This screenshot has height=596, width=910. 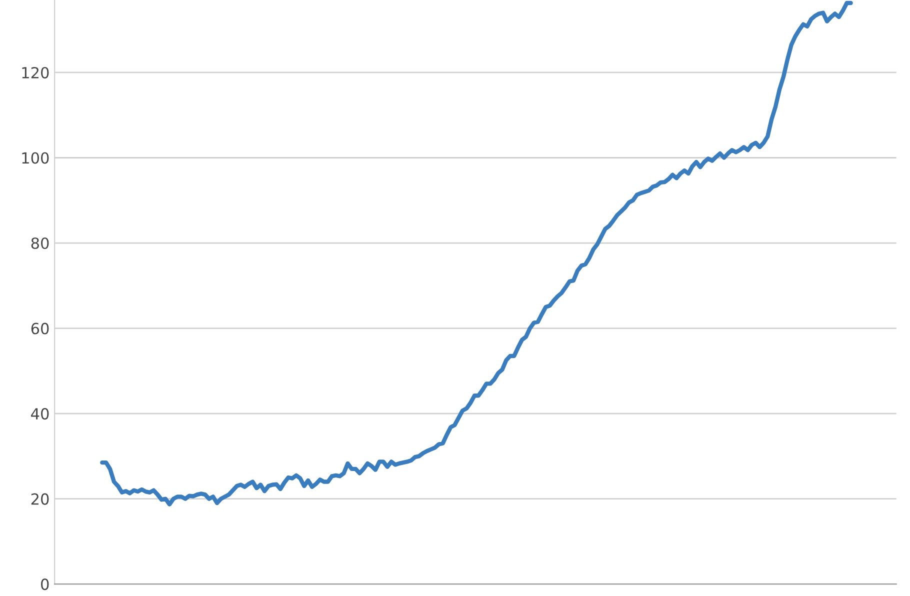 I want to click on y-tick-label: 0, so click(x=45, y=584).